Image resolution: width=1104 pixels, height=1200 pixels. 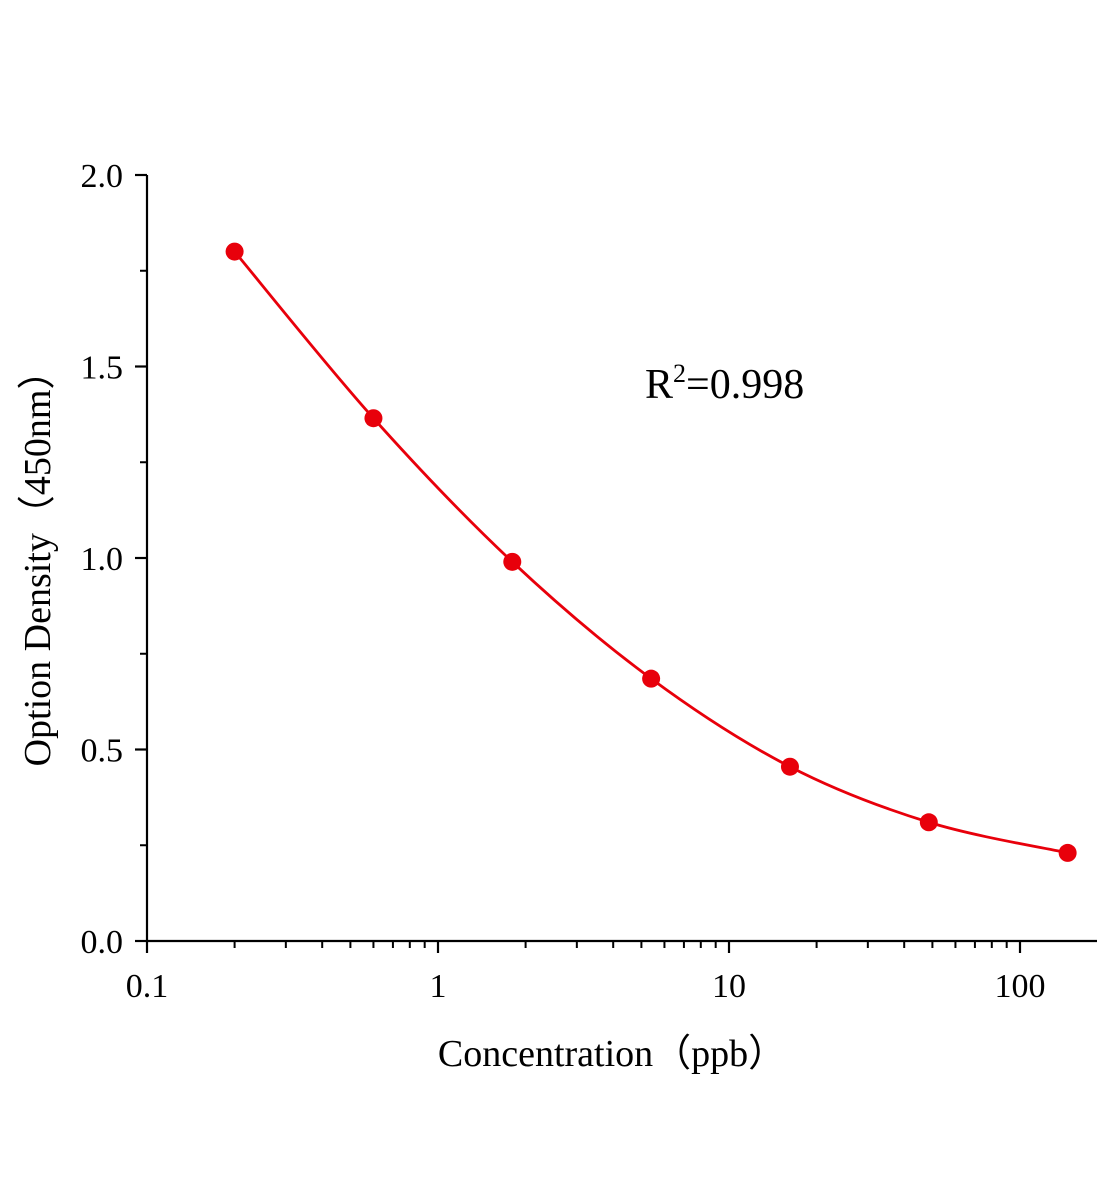 What do you see at coordinates (745, 385) in the screenshot?
I see `r-squared-value: =0.998` at bounding box center [745, 385].